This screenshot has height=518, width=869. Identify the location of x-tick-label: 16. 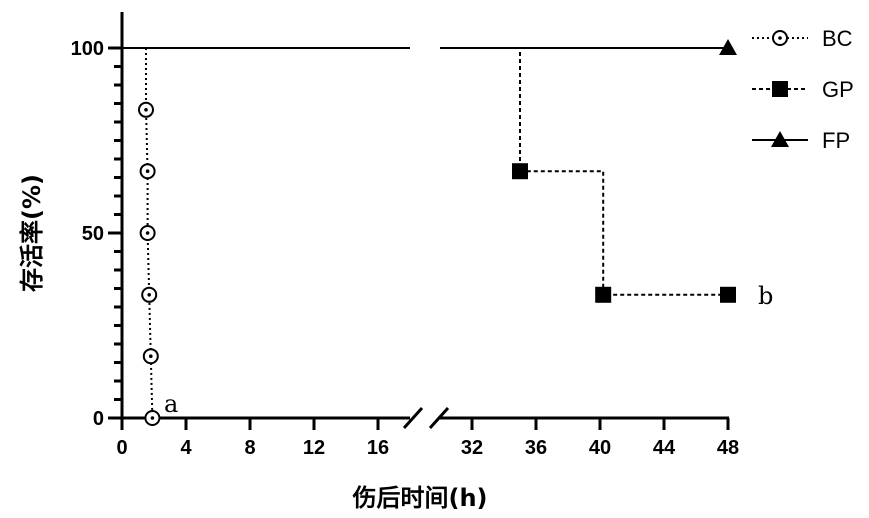
(378, 448).